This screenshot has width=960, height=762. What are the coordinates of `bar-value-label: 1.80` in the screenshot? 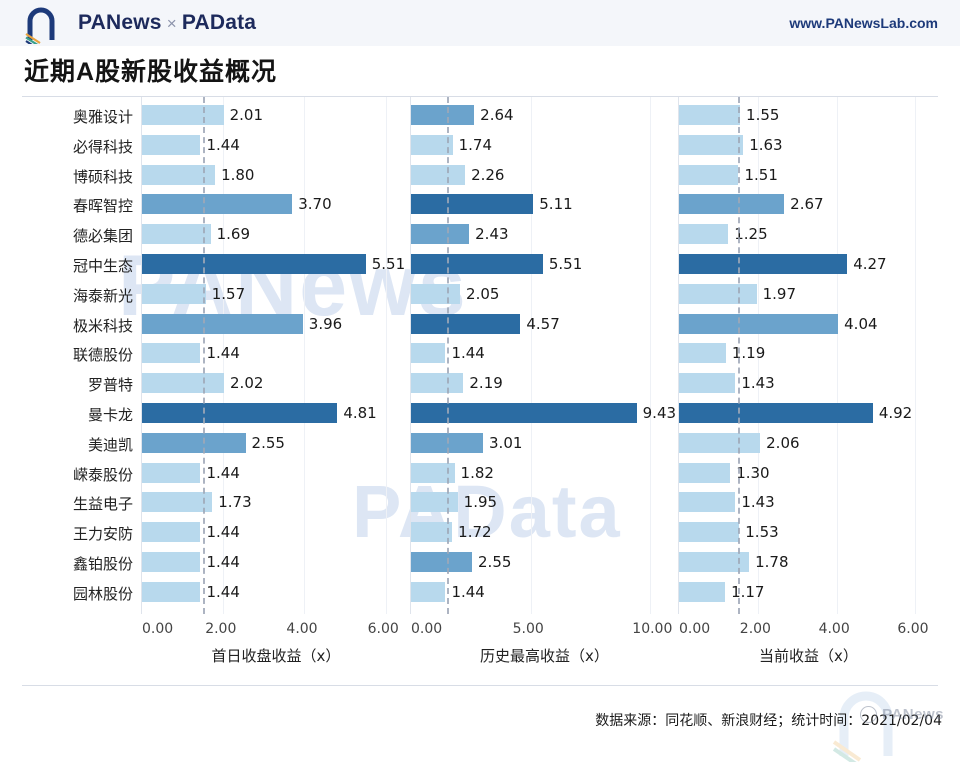 It's located at (238, 174).